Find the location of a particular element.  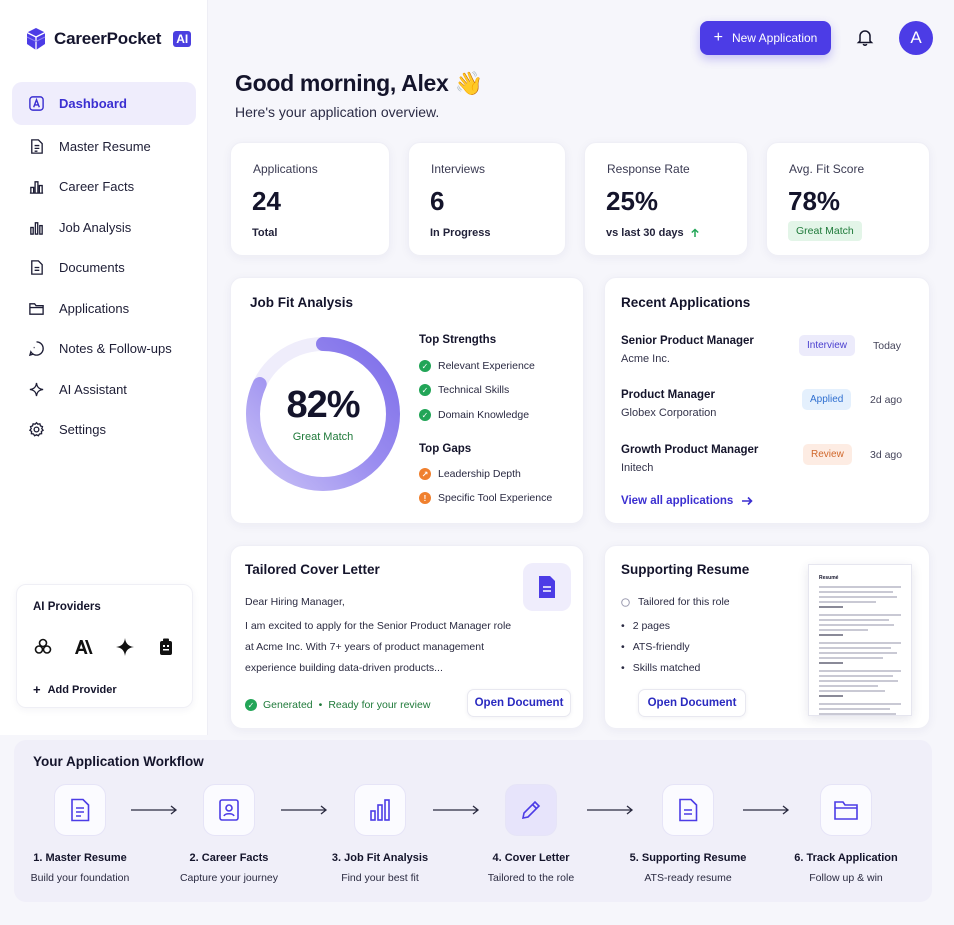

application-time: 3d ago is located at coordinates (886, 455).